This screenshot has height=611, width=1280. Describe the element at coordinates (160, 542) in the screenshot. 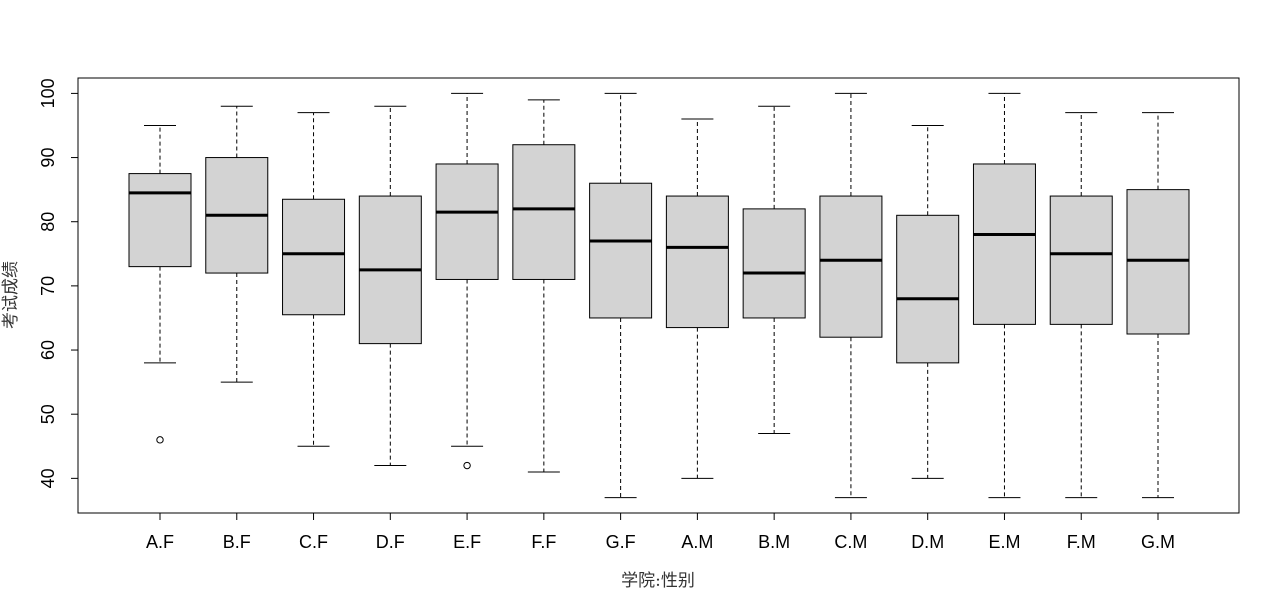

I see `x-tick-label: A.F` at that location.